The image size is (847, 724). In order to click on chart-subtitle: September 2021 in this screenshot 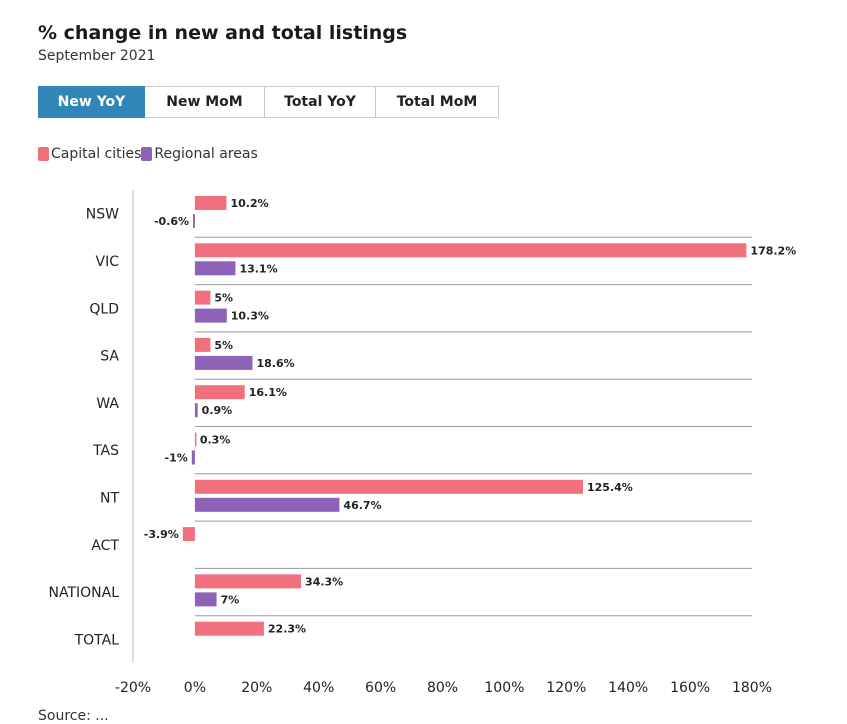, I will do `click(97, 56)`.